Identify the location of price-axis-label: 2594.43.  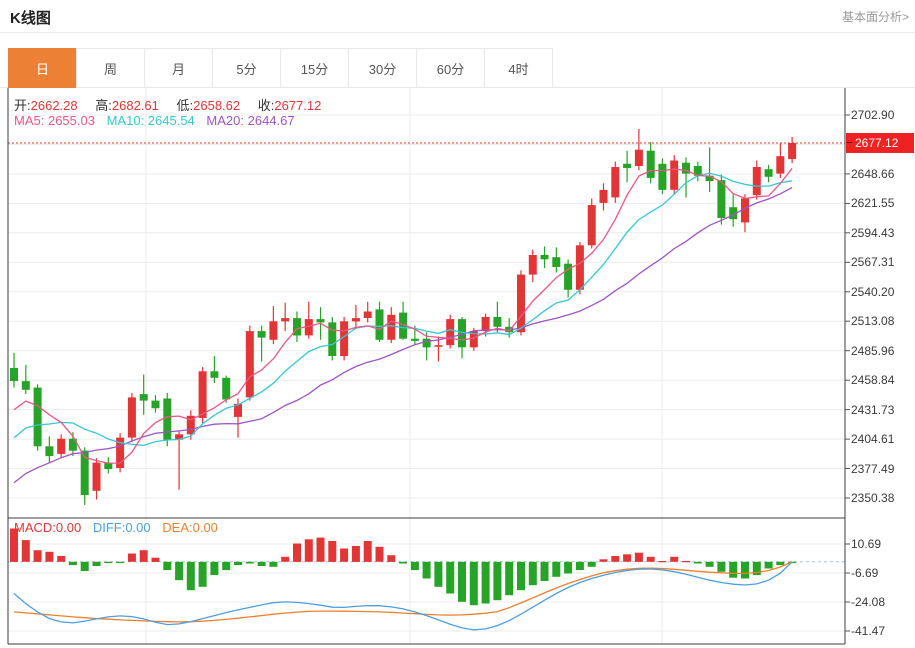
(873, 232).